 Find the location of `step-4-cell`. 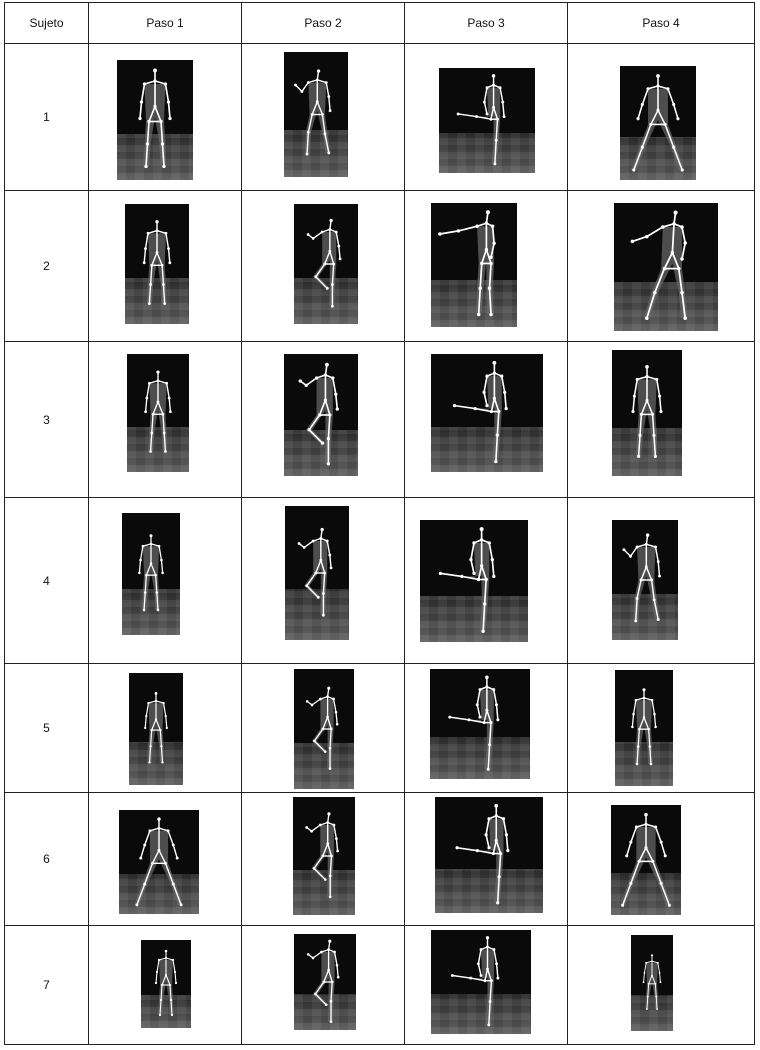

step-4-cell is located at coordinates (661, 266).